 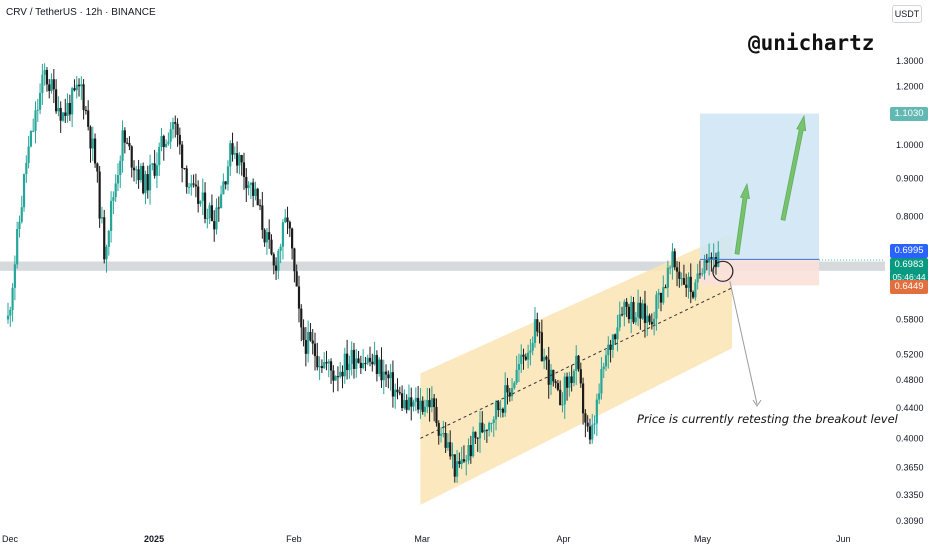 What do you see at coordinates (843, 539) in the screenshot?
I see `x-tick-label-6: Jun` at bounding box center [843, 539].